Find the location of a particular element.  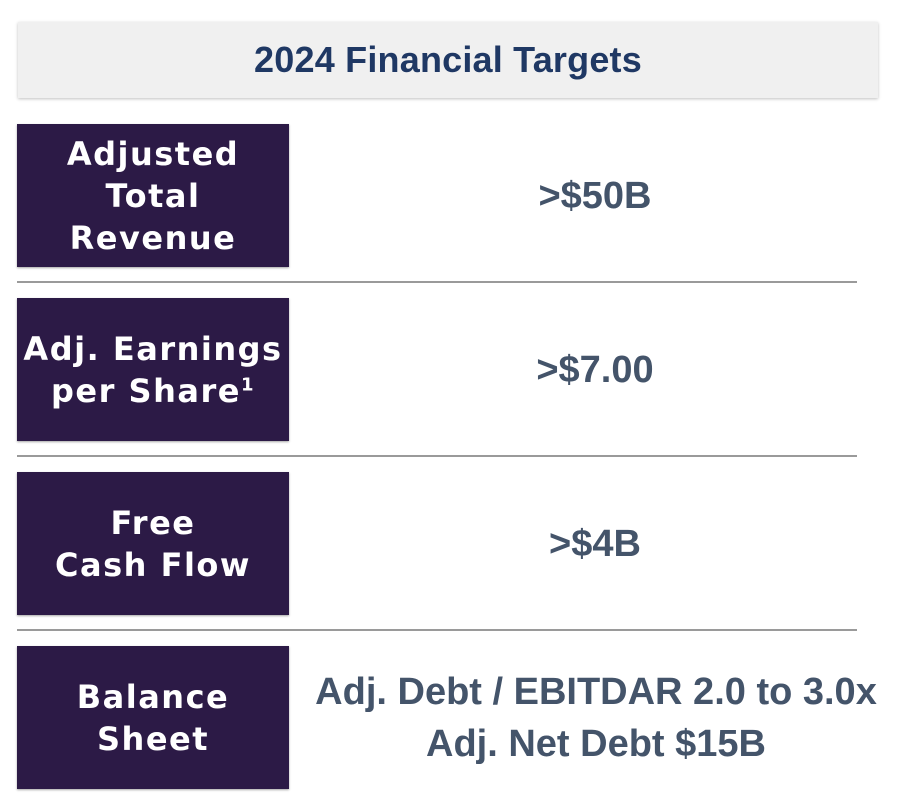

footnote-marker: 1 is located at coordinates (247, 384).